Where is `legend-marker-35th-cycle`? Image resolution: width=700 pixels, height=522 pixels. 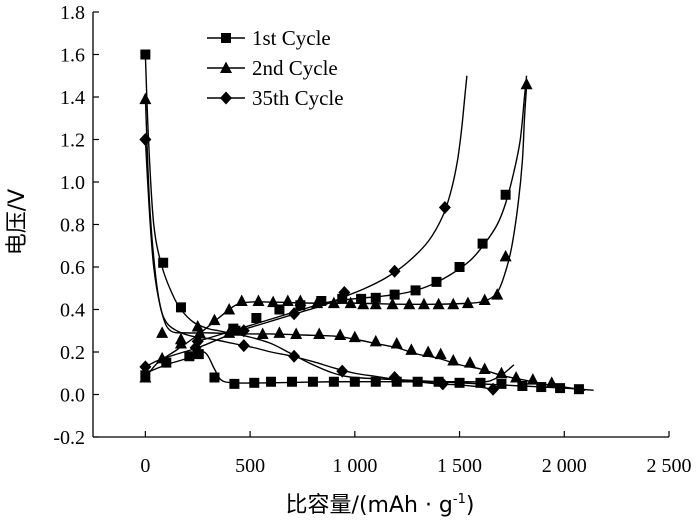 legend-marker-35th-cycle is located at coordinates (226, 98).